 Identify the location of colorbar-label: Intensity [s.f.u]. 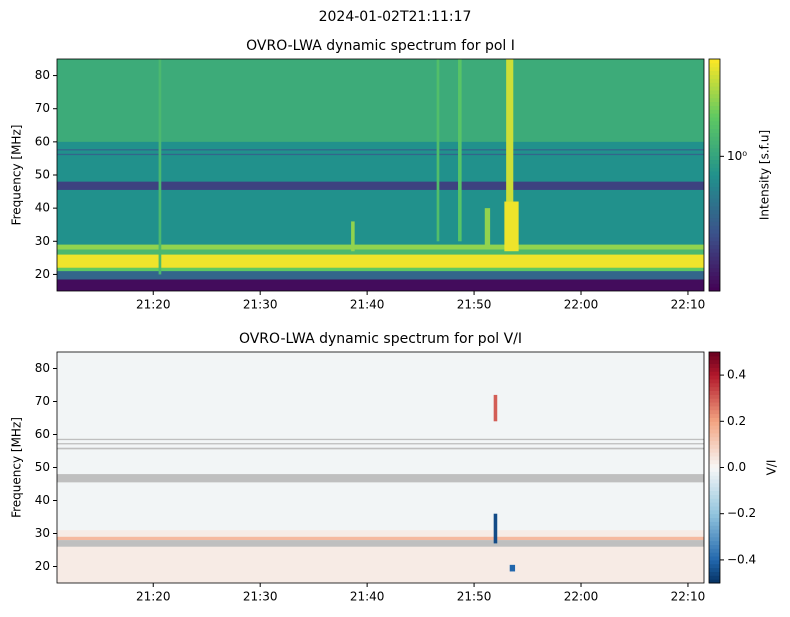
(765, 175).